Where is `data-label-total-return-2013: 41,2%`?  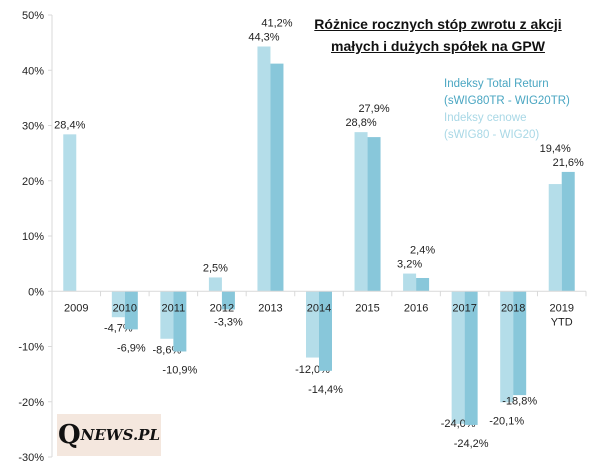 data-label-total-return-2013: 41,2% is located at coordinates (276, 23).